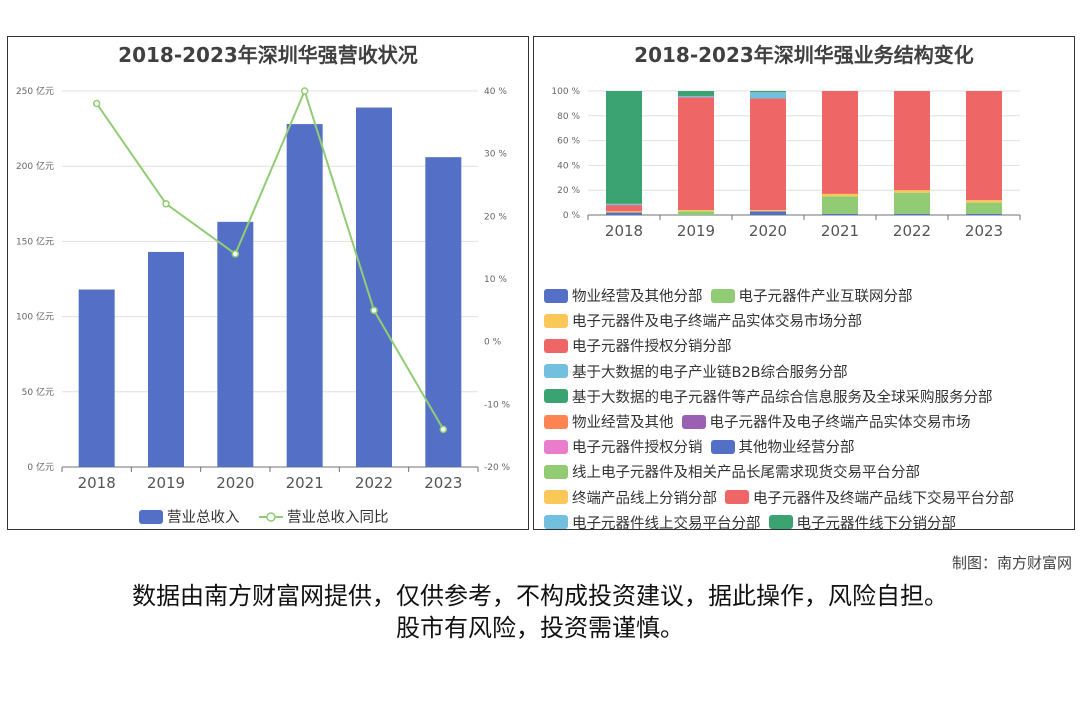  Describe the element at coordinates (768, 396) in the screenshot. I see `legend-item: 基于大数据的电子元器件等产品综合信息服务及全球采购服务分部` at that location.